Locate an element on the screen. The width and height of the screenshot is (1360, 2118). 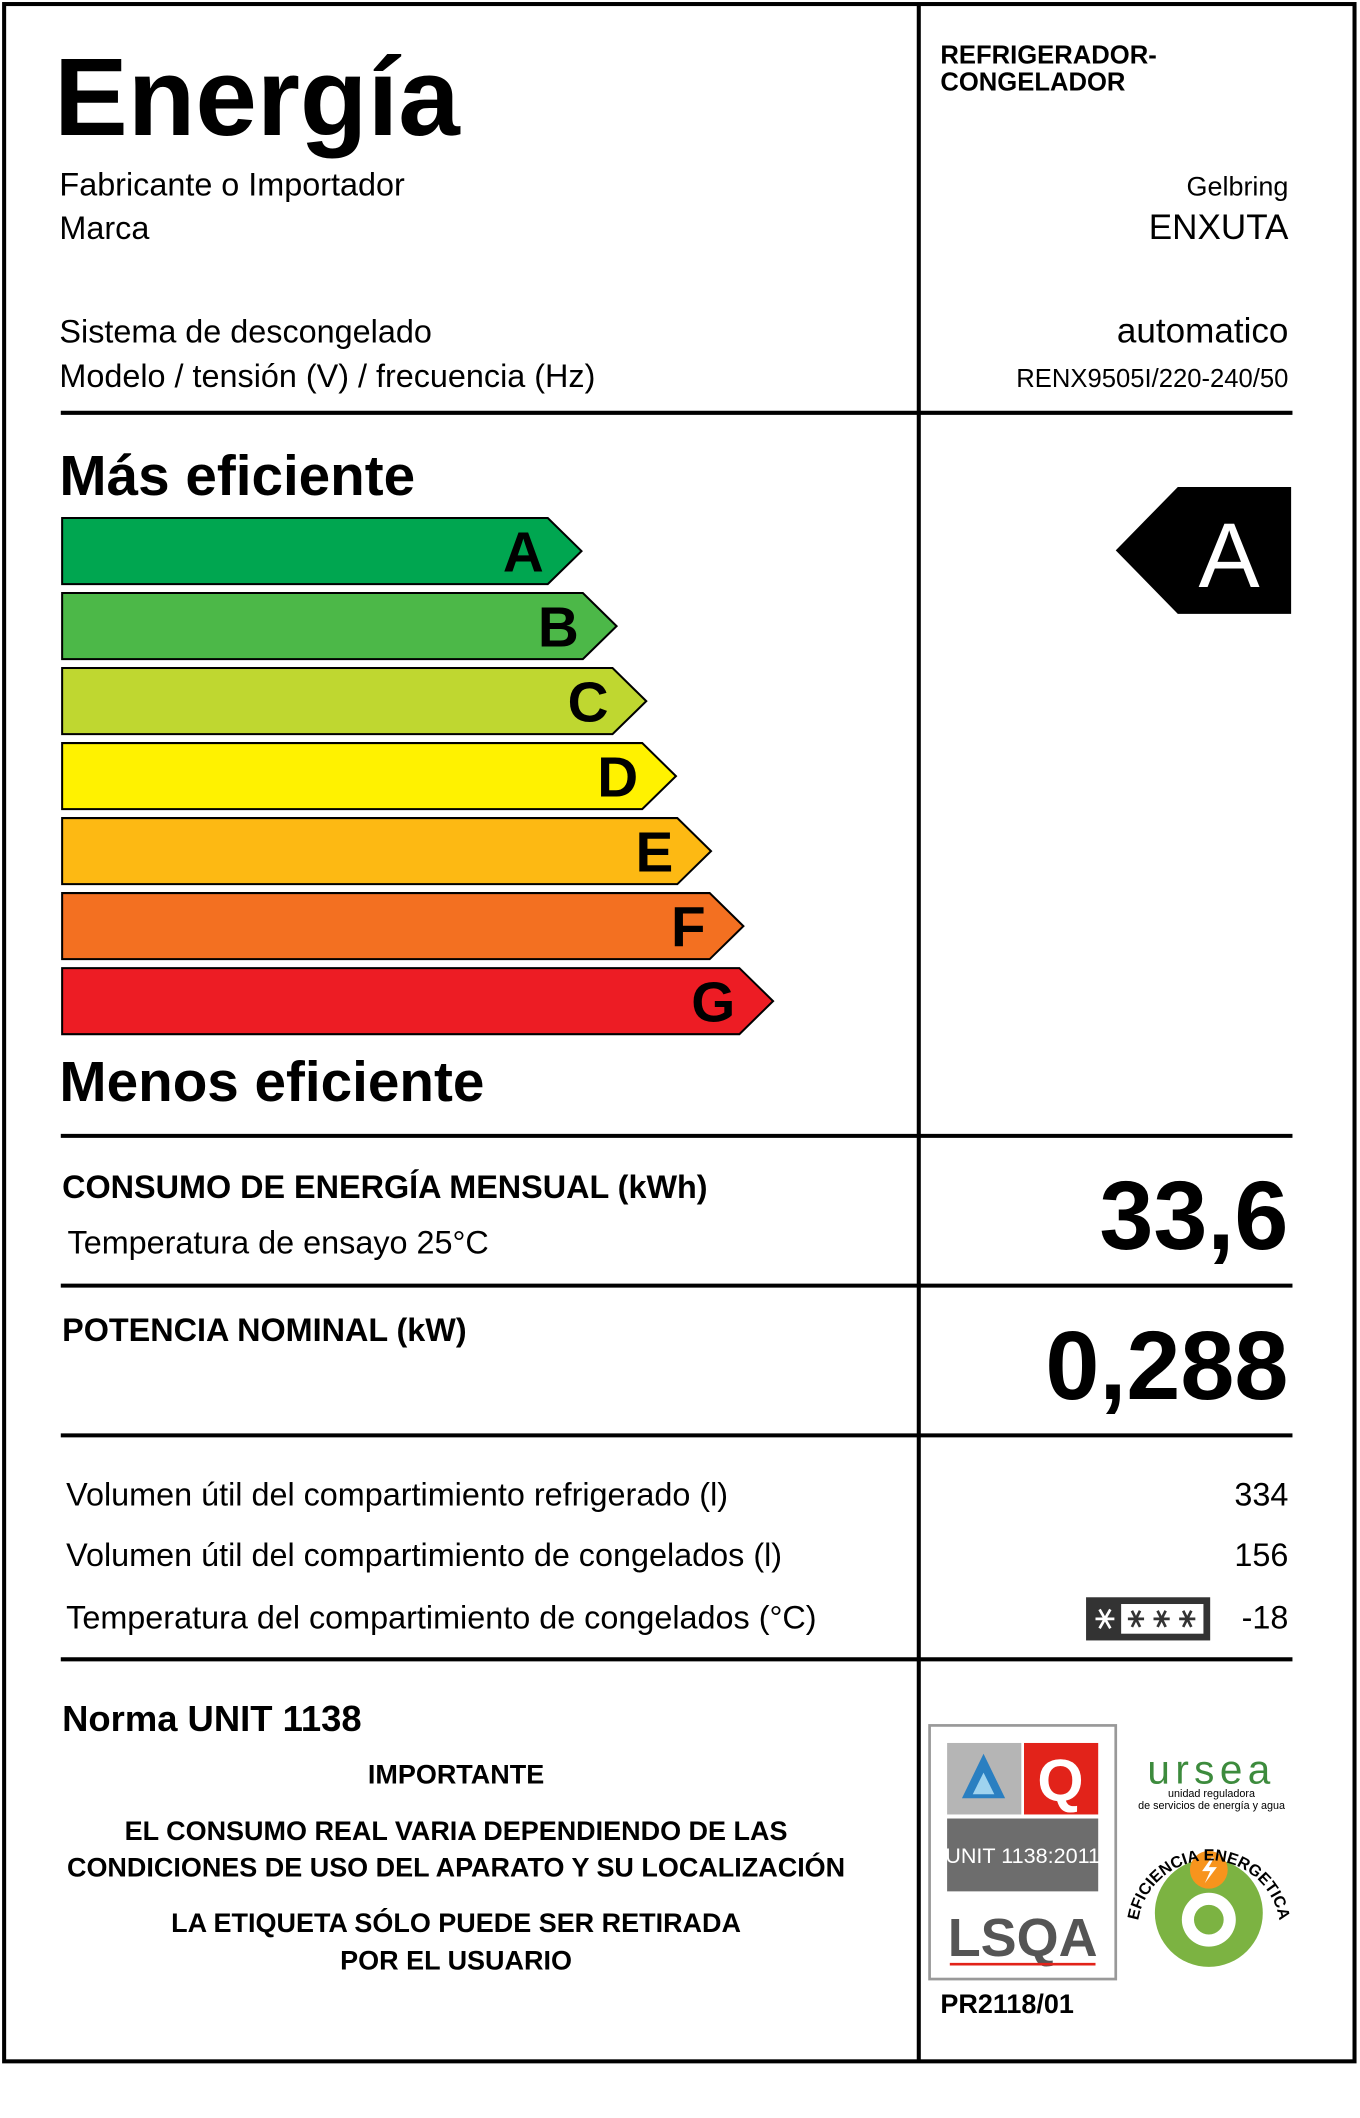
scale-top: Más eficiente is located at coordinates (237, 476).